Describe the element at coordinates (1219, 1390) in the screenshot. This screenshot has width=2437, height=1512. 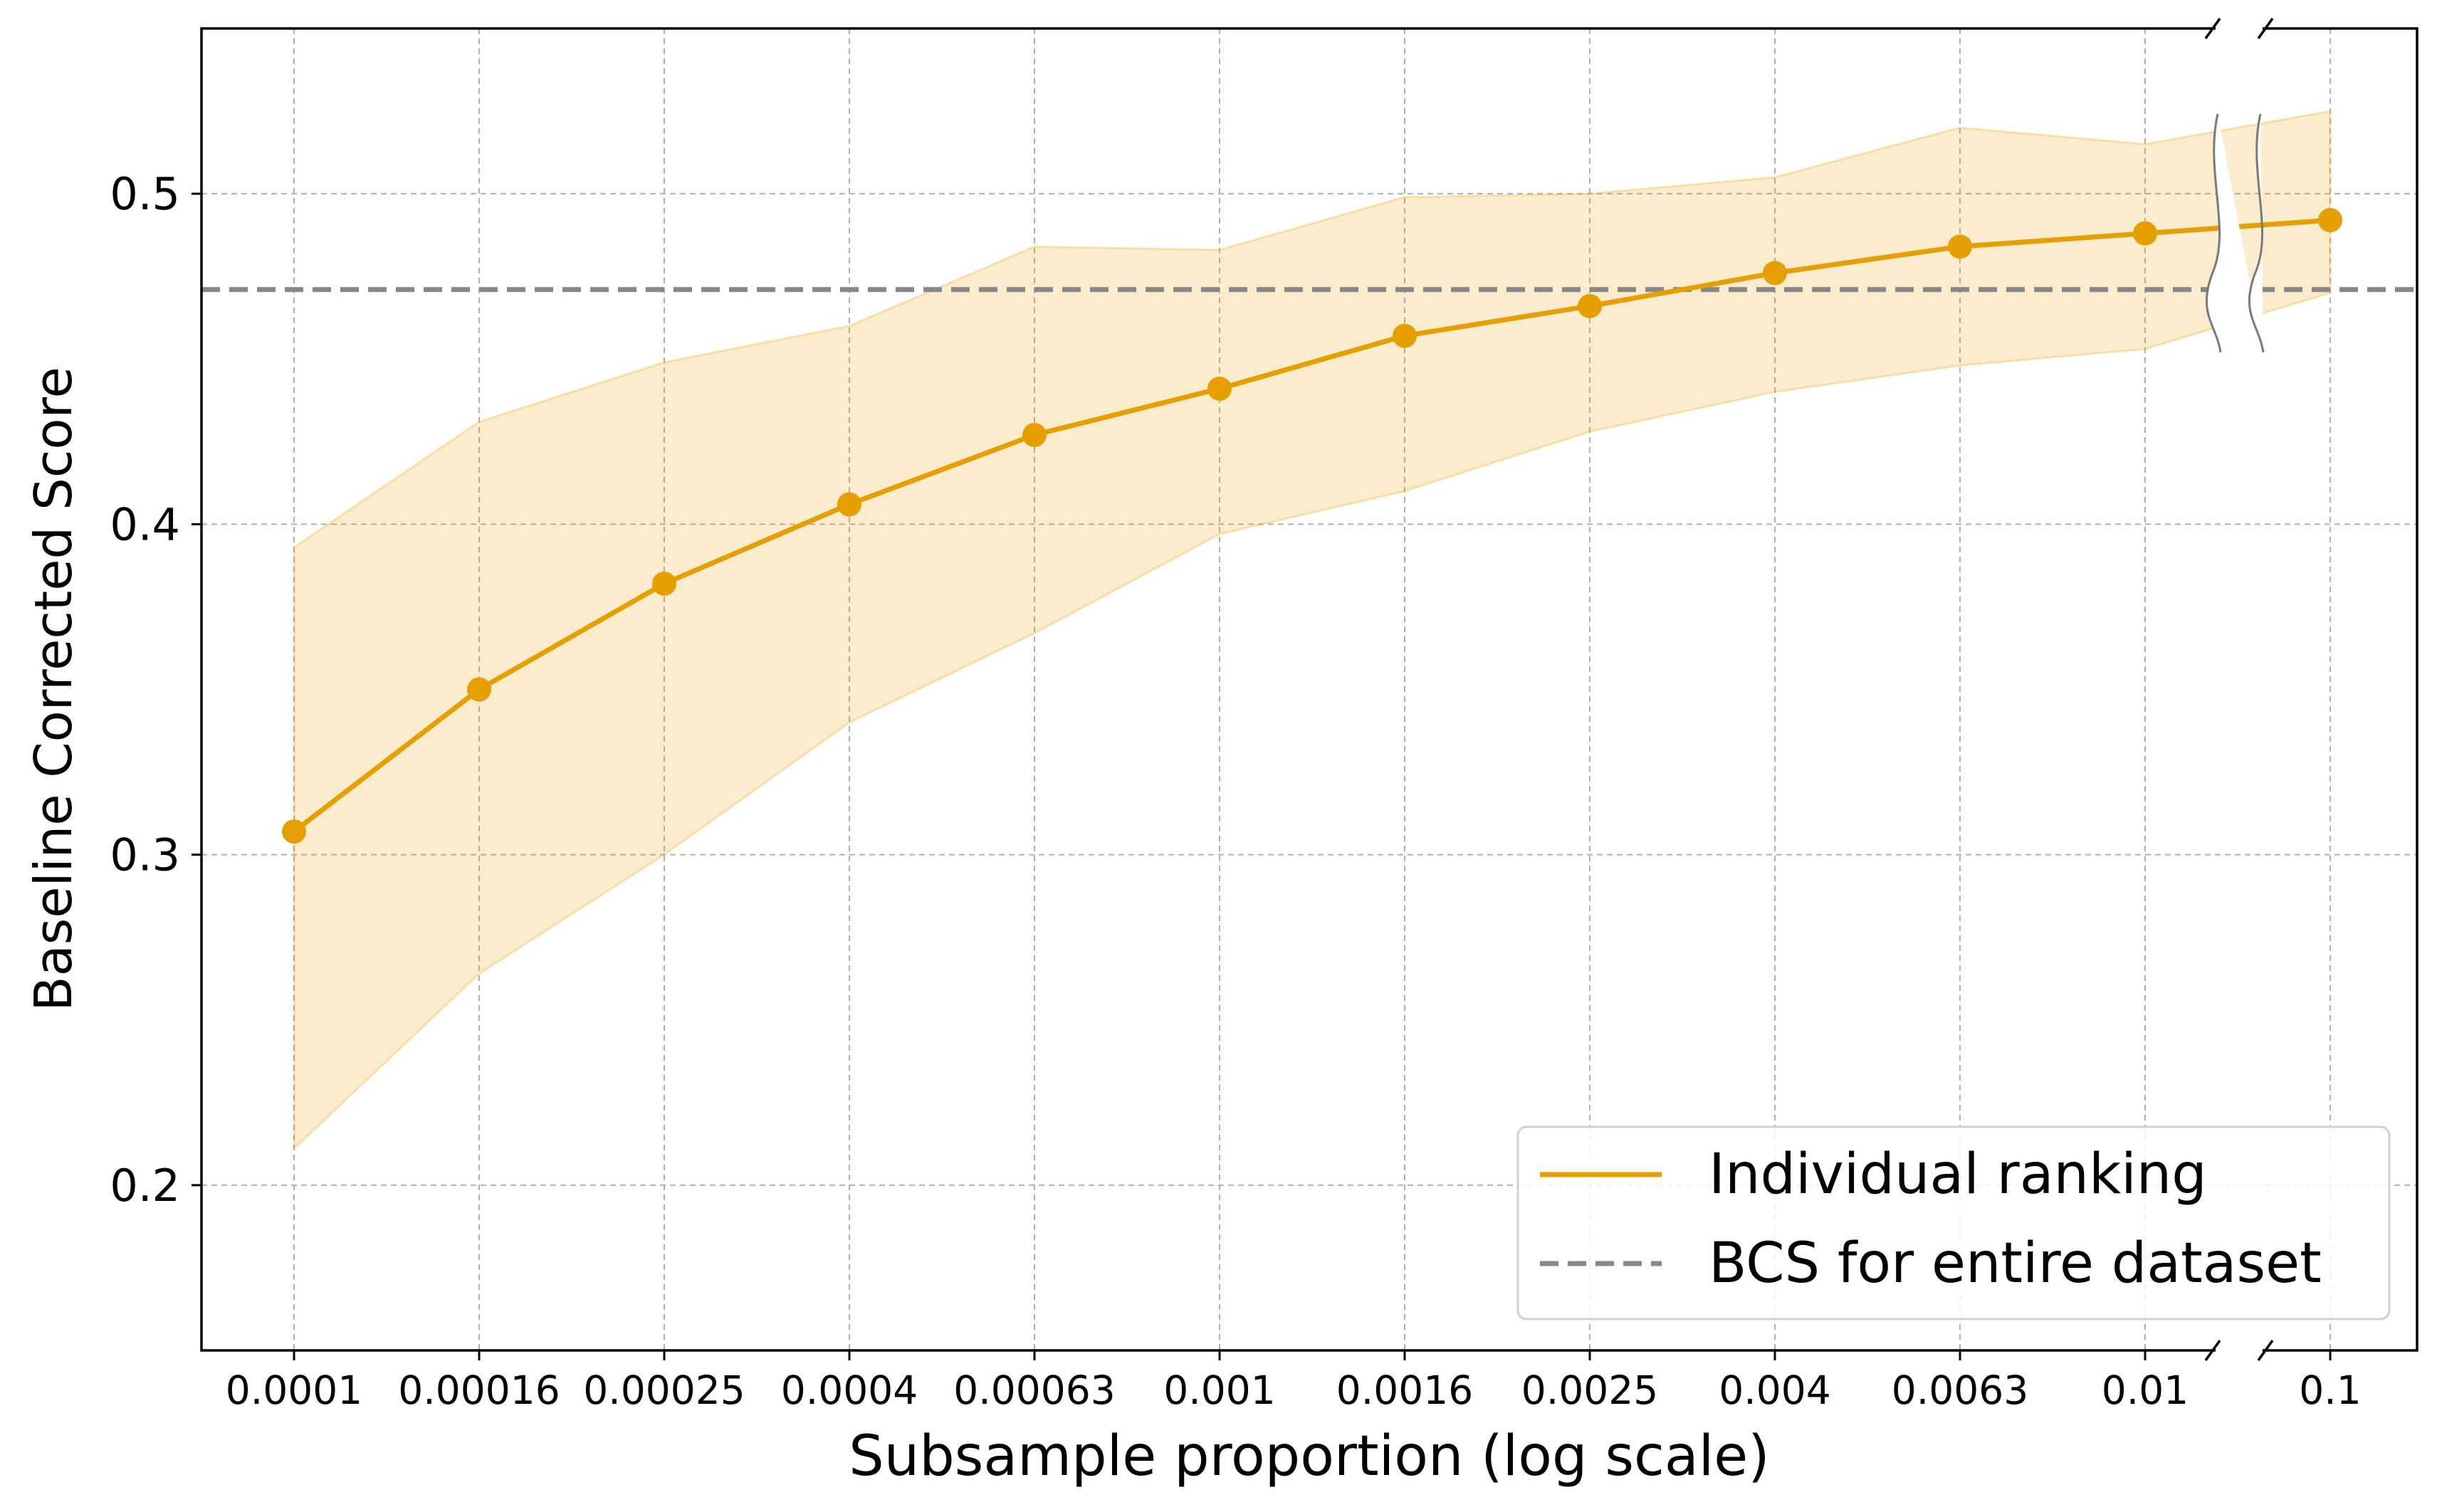
I see `x-tick-label: 0.001` at that location.